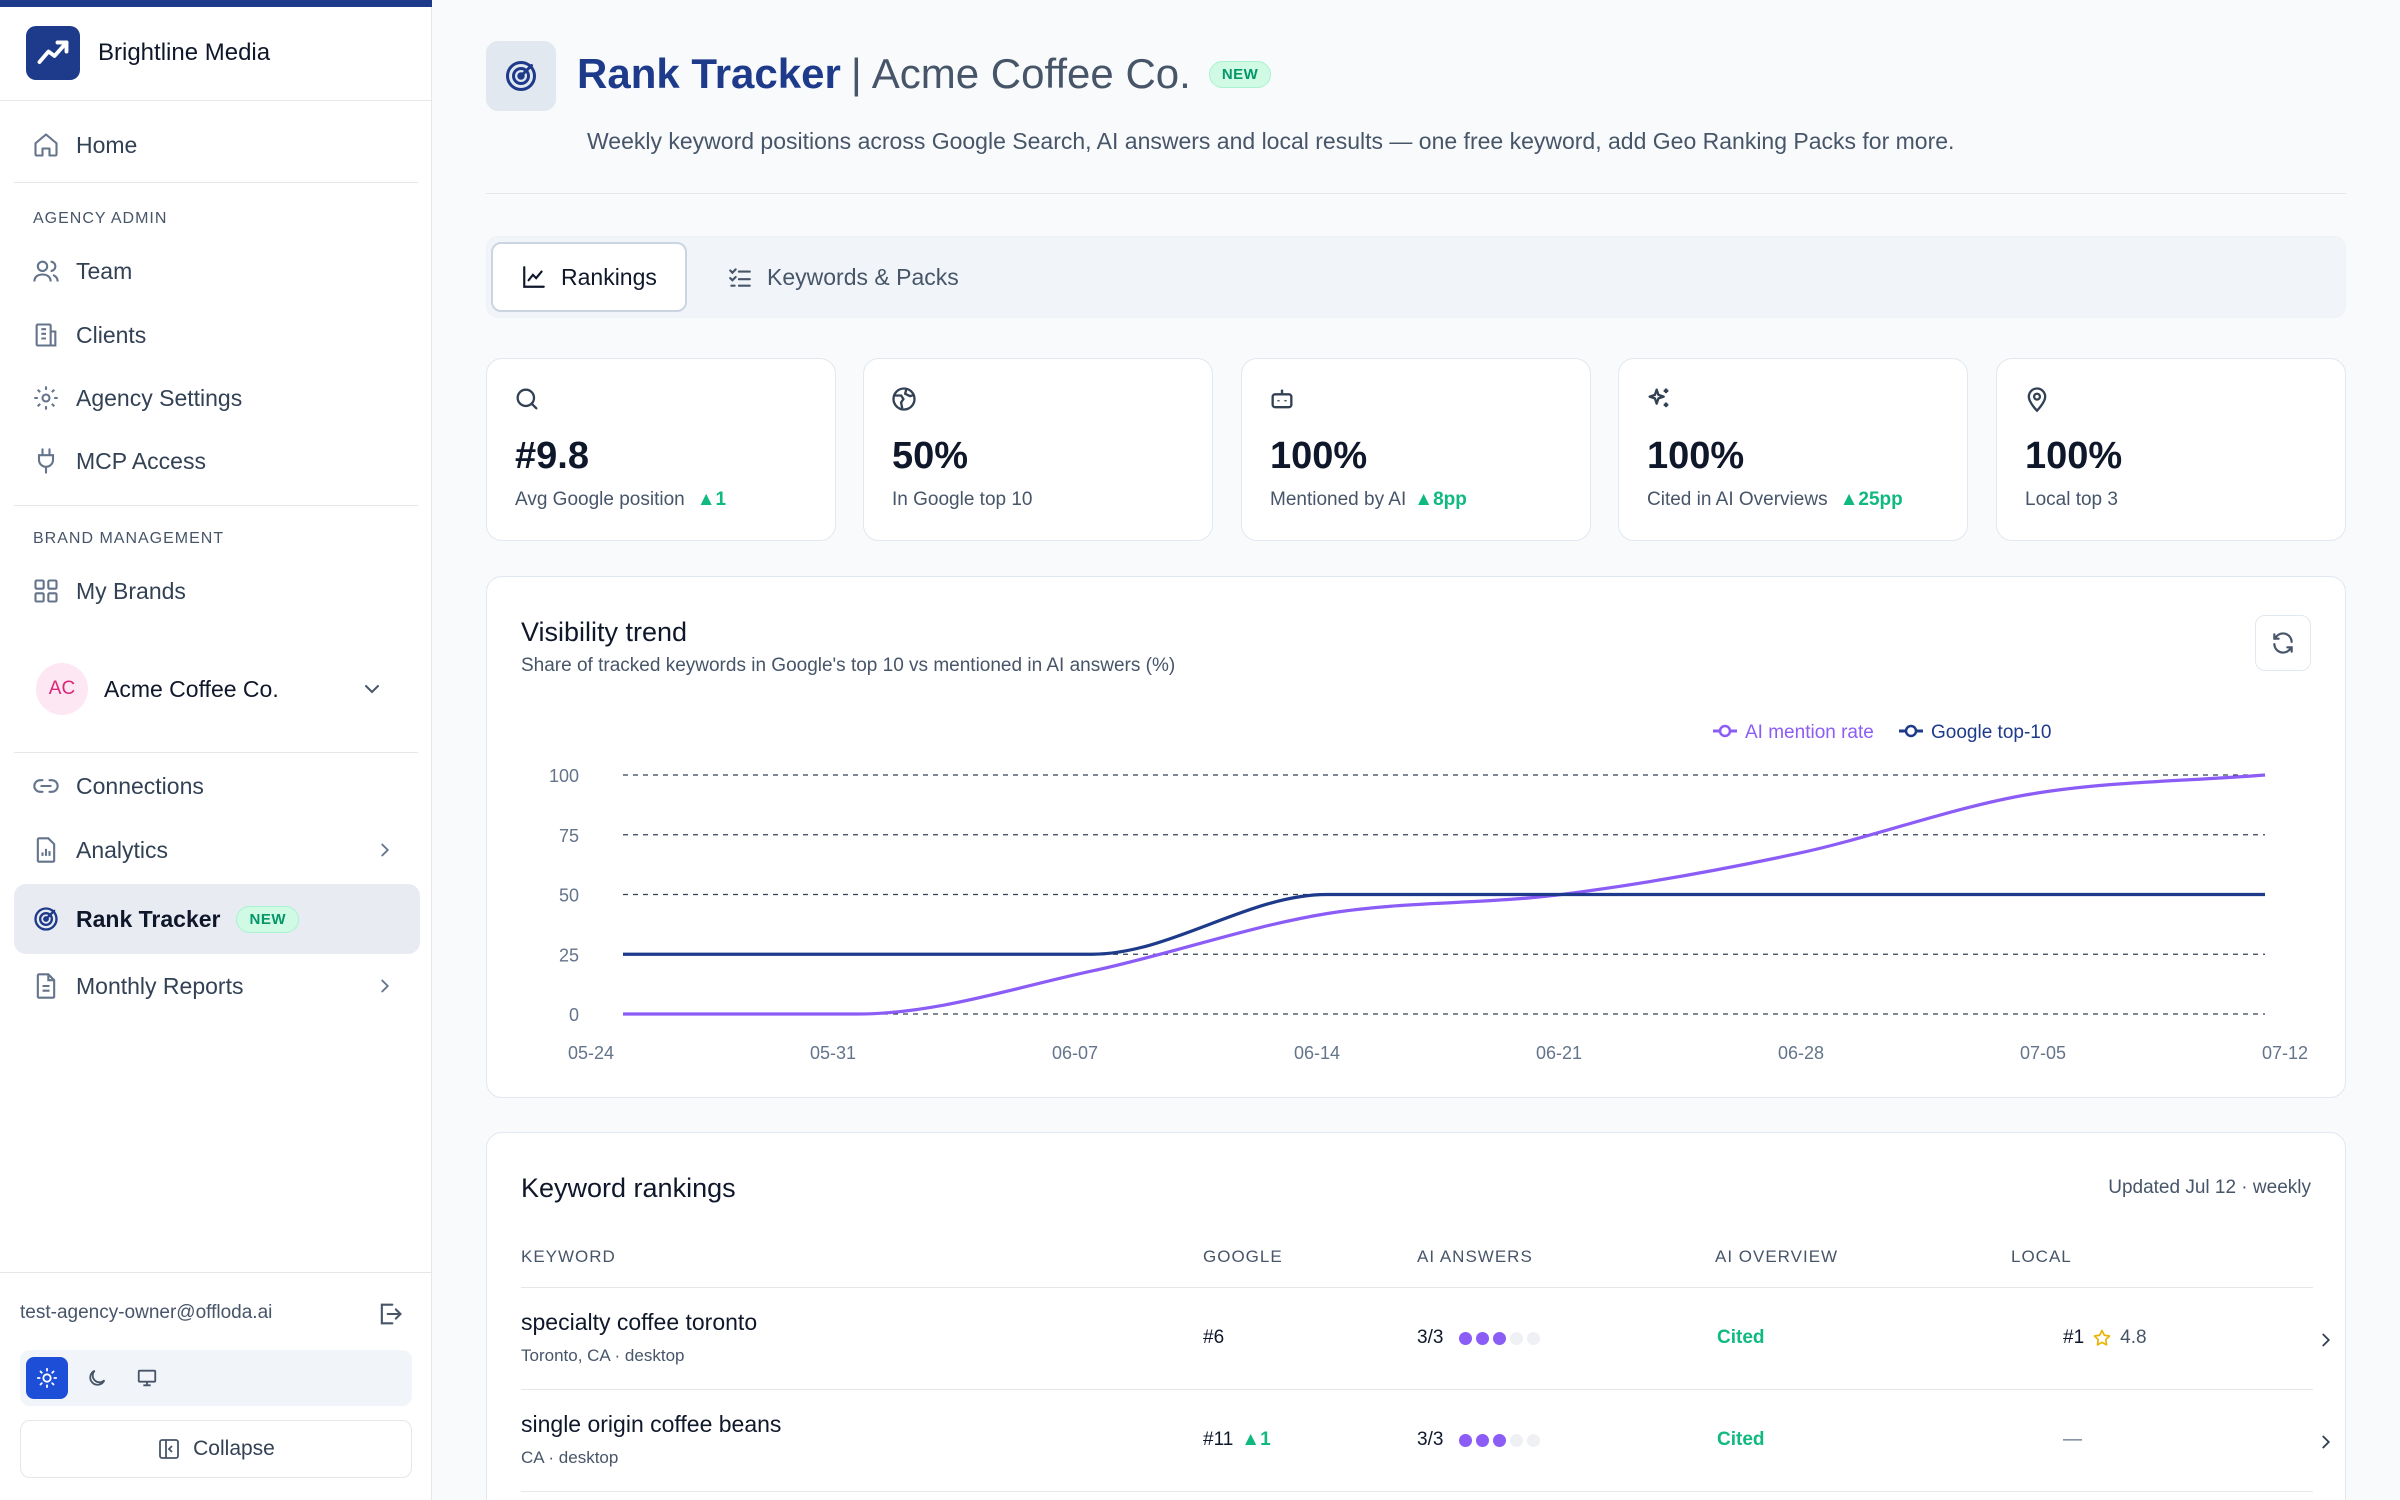 The height and width of the screenshot is (1500, 2400). What do you see at coordinates (1256, 1439) in the screenshot?
I see `google-delta: ▲1` at bounding box center [1256, 1439].